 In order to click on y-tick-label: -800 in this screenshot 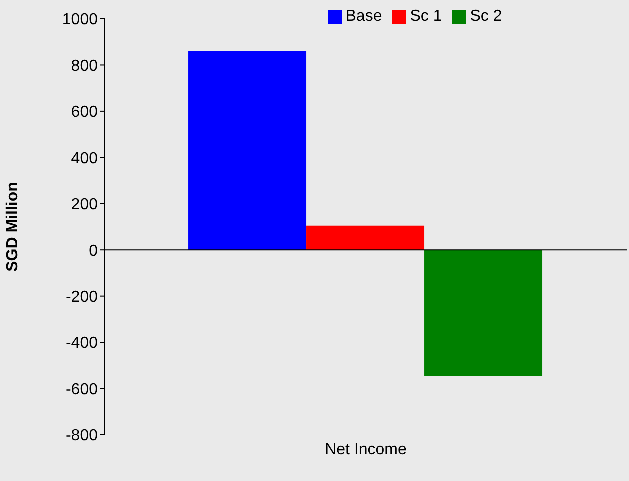, I will do `click(82, 436)`.